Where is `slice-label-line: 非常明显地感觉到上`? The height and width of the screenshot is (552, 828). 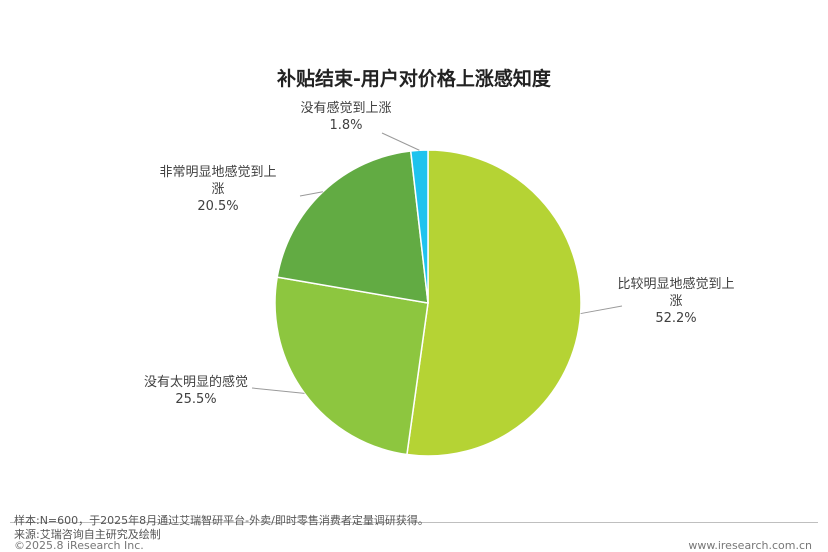 slice-label-line: 非常明显地感觉到上 is located at coordinates (217, 172).